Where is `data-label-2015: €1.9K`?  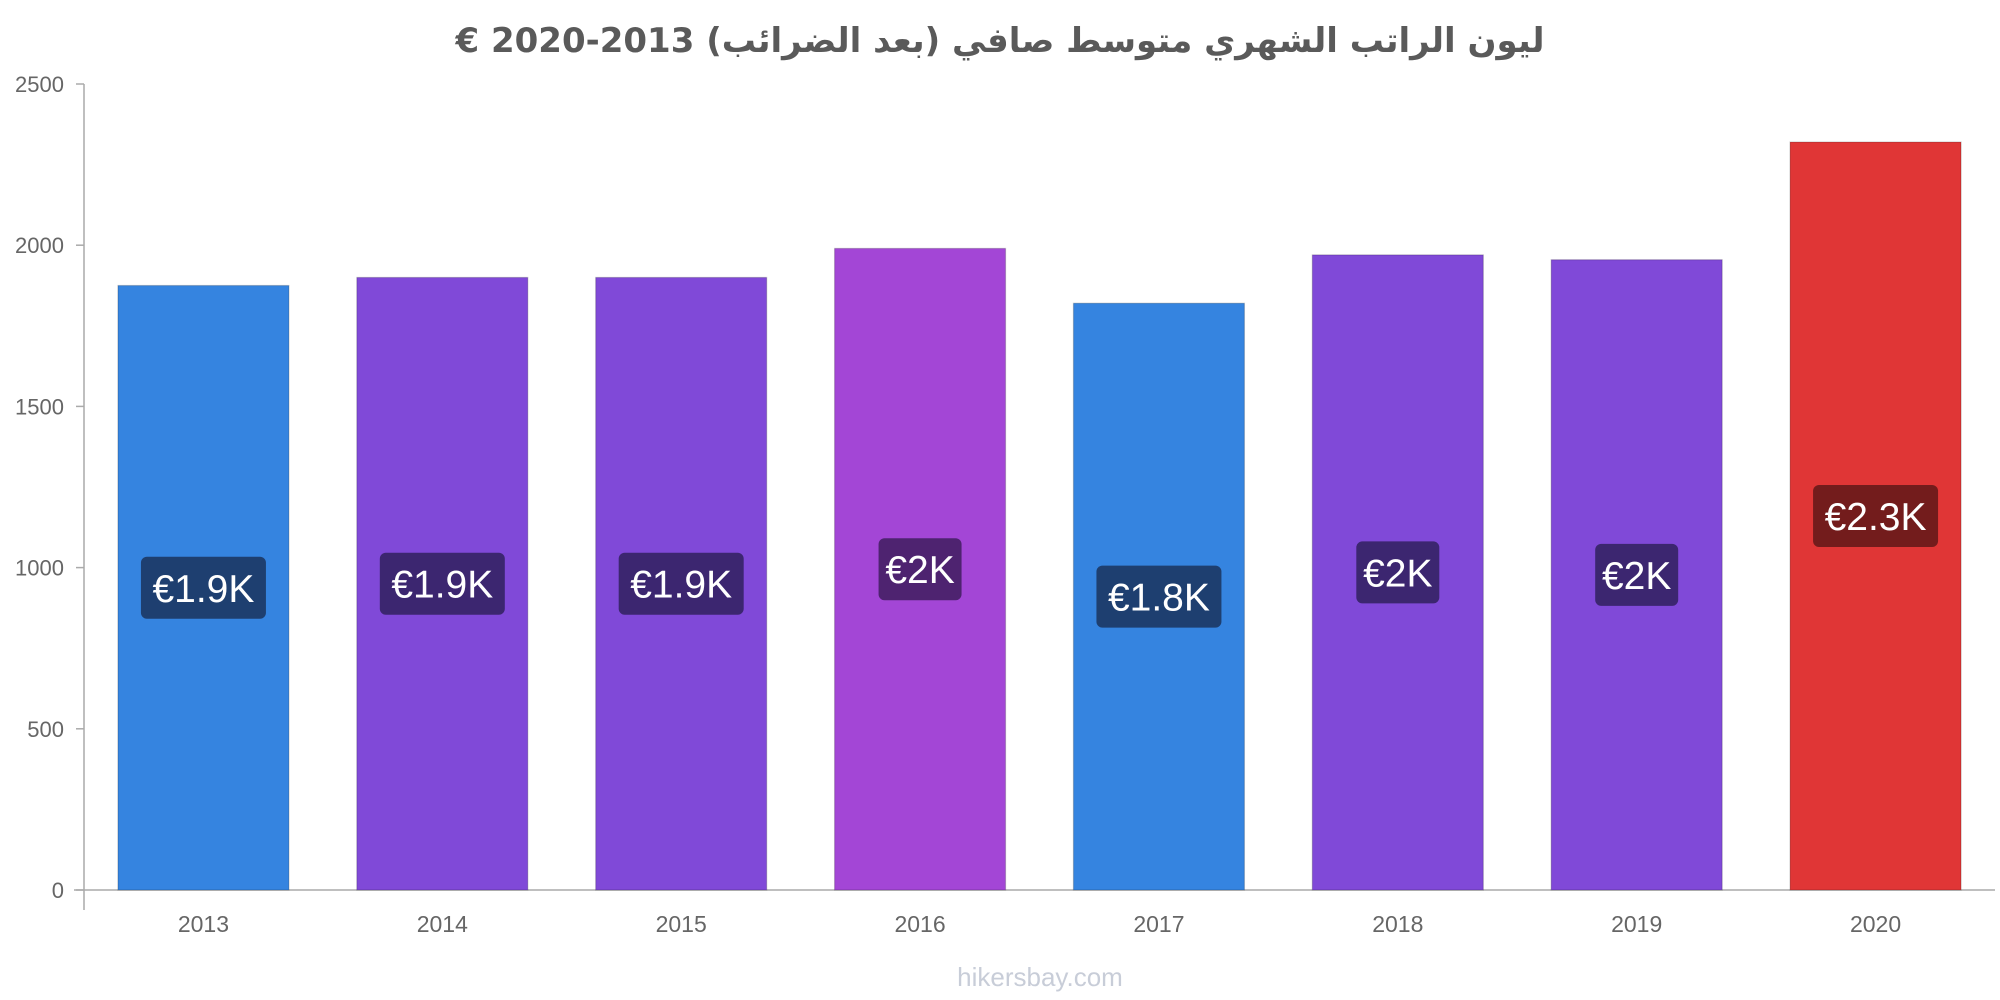
data-label-2015: €1.9K is located at coordinates (681, 583).